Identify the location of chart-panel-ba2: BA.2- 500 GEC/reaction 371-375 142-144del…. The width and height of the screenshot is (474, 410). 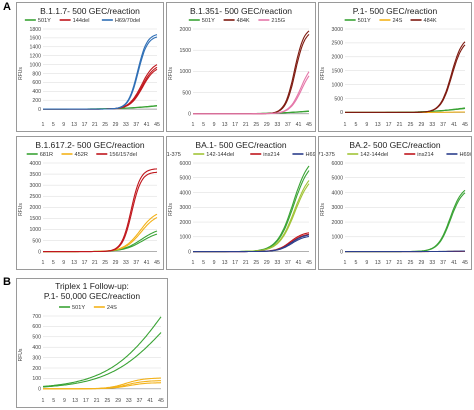
(395, 203).